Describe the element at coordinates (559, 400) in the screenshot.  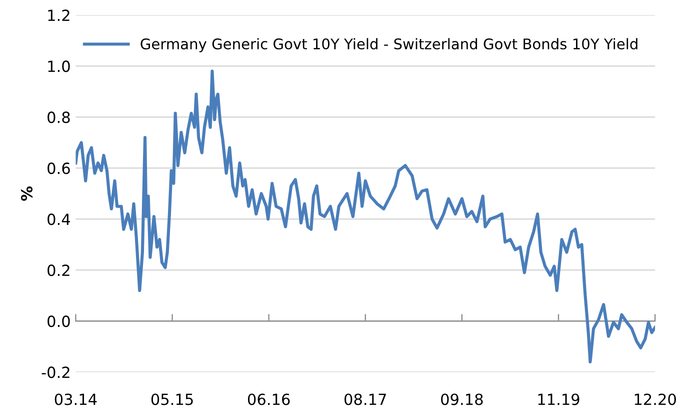
I see `x-tick-label: 11.19` at that location.